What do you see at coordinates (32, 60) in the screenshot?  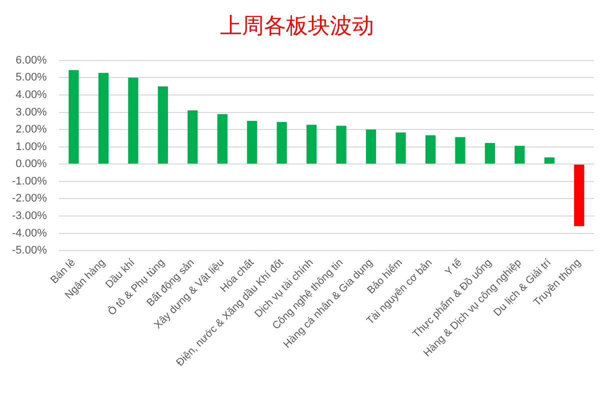 I see `y-tick-label: 6.00%` at bounding box center [32, 60].